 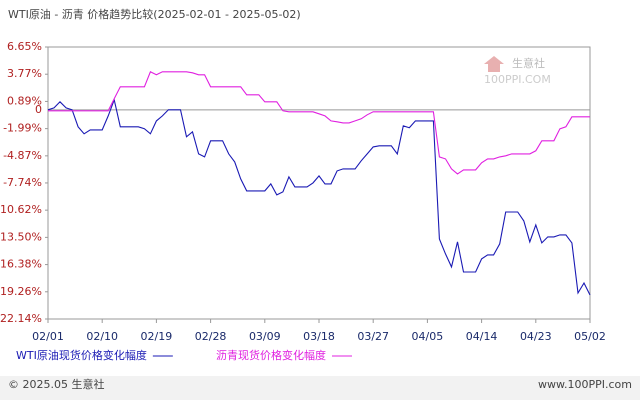 What do you see at coordinates (24, 73) in the screenshot?
I see `y-tick-label: 3.77%` at bounding box center [24, 73].